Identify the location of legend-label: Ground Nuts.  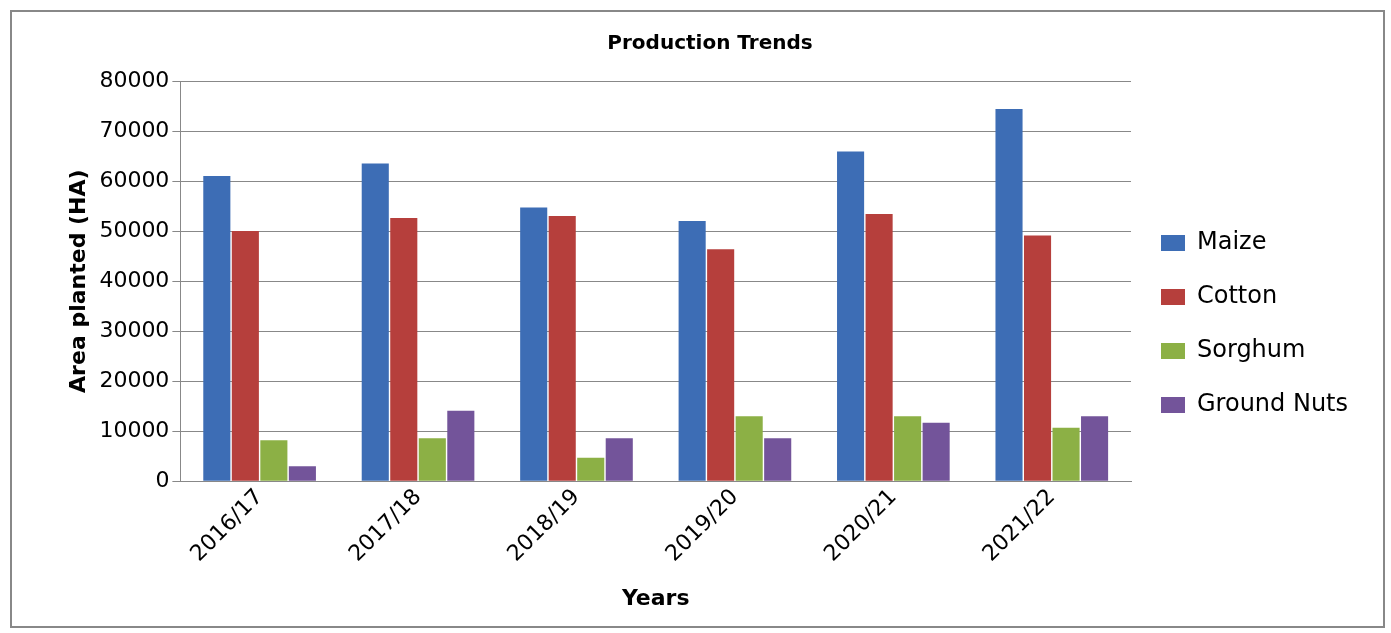
(1272, 403).